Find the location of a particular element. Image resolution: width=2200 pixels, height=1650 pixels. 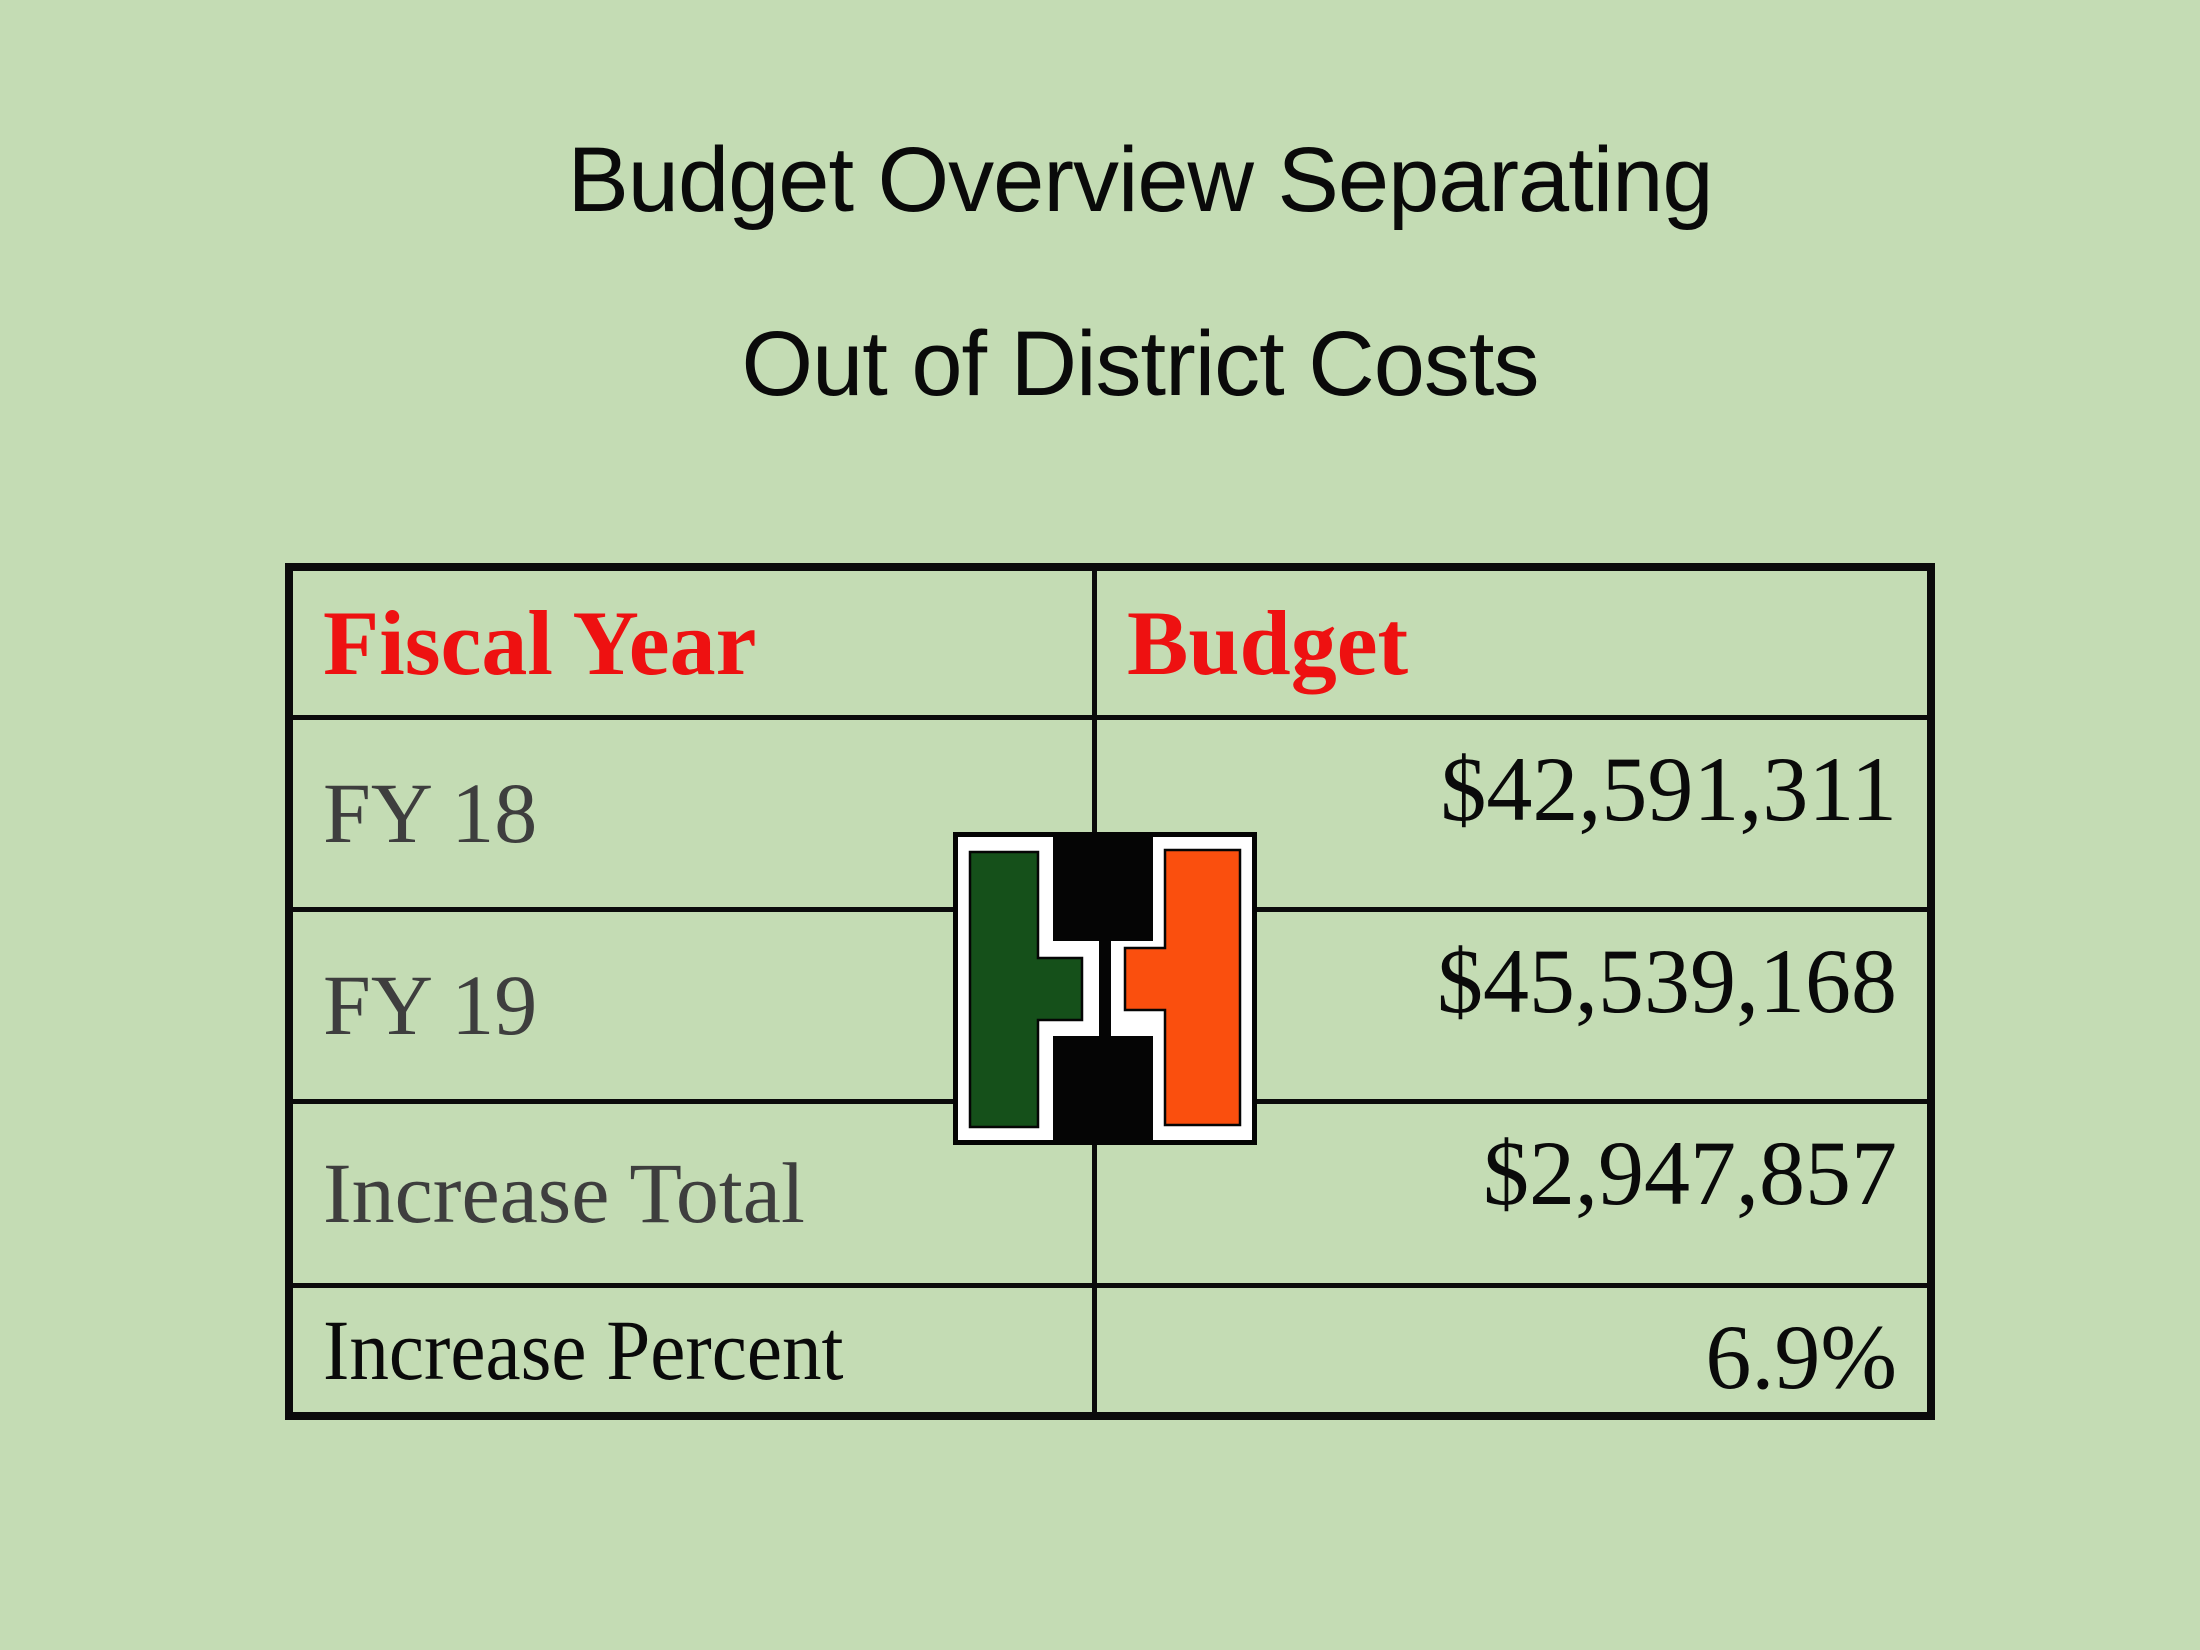

h-logo-svg is located at coordinates (1105, 988).